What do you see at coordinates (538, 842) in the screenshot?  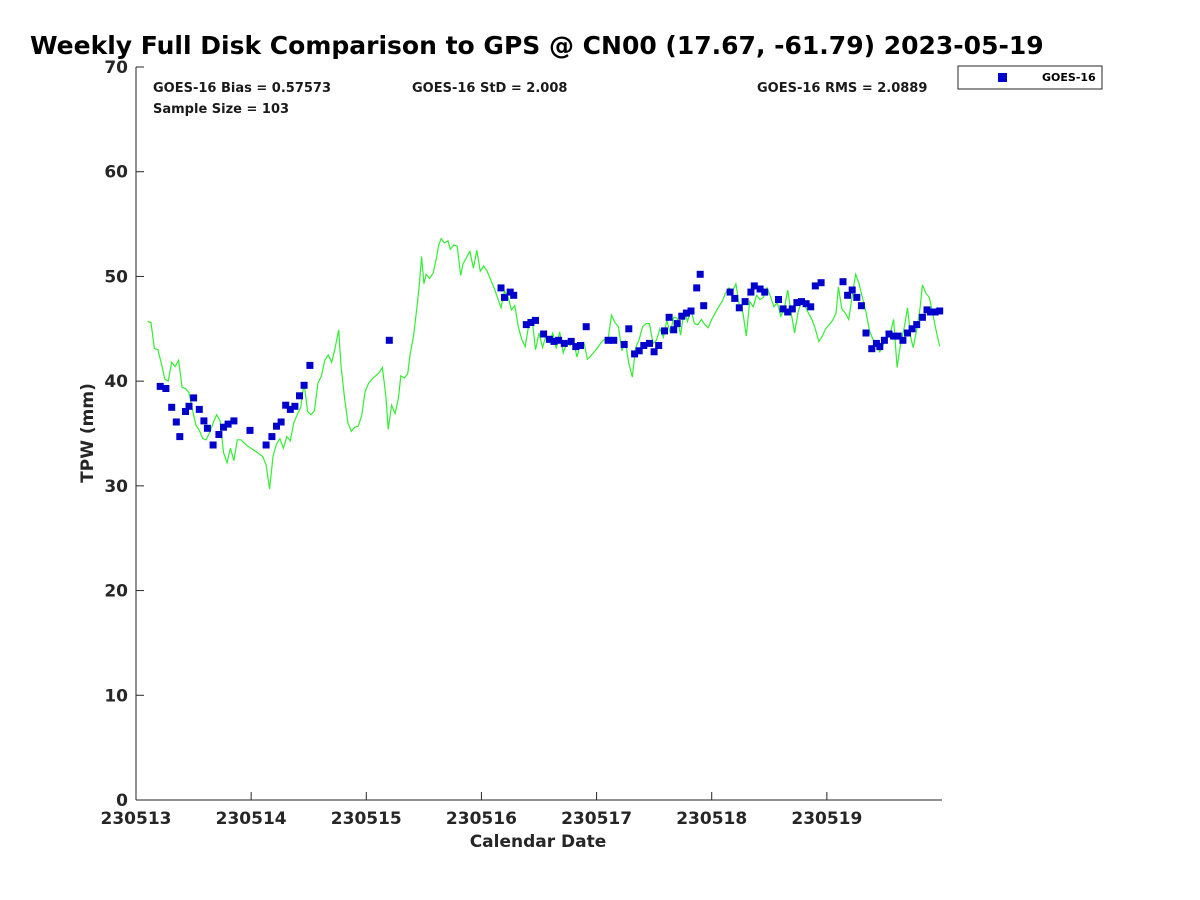 I see `x-axis-label: Calendar Date` at bounding box center [538, 842].